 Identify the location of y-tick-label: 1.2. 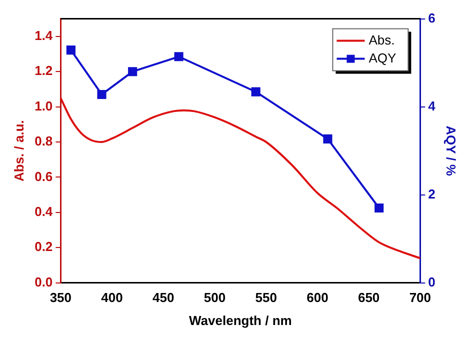
(43, 70).